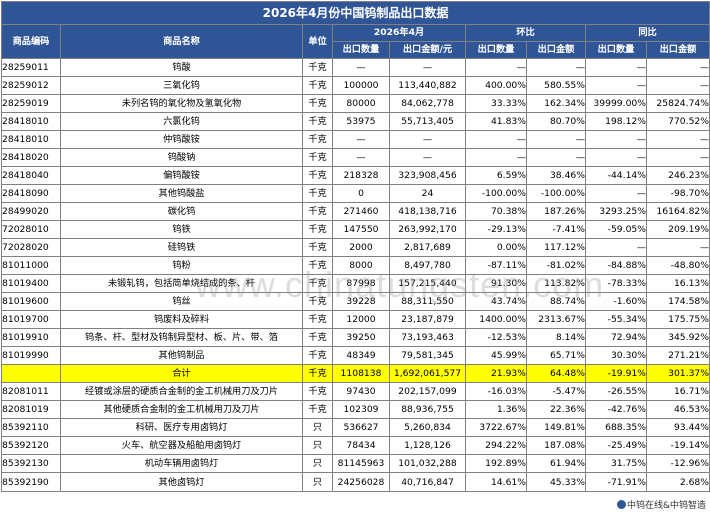 Image resolution: width=710 pixels, height=514 pixels. Describe the element at coordinates (678, 482) in the screenshot. I see `cell-yoy-amount: 2.68%` at that location.